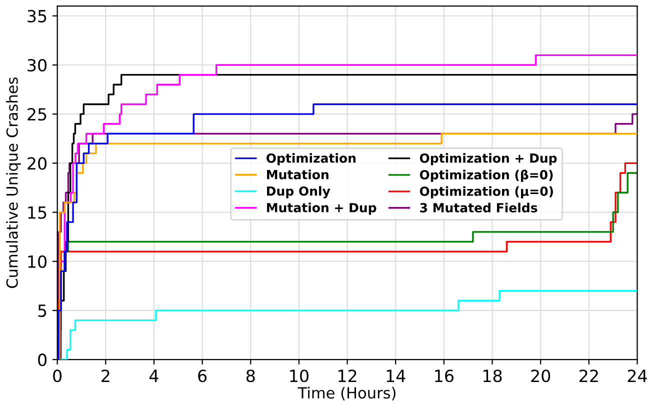 The width and height of the screenshot is (659, 404). Describe the element at coordinates (42, 311) in the screenshot. I see `y-tick-label: 5` at that location.